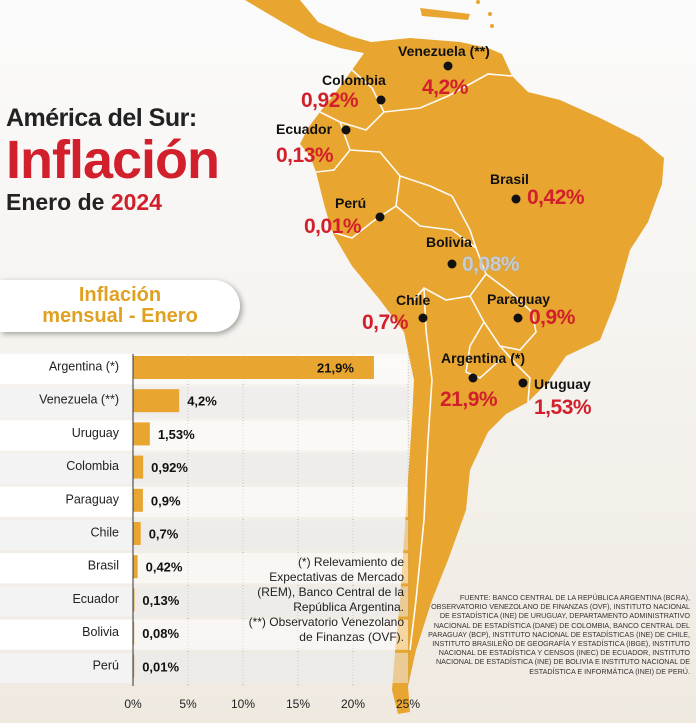  What do you see at coordinates (55, 202) in the screenshot?
I see `period-prefix: Enero de` at bounding box center [55, 202].